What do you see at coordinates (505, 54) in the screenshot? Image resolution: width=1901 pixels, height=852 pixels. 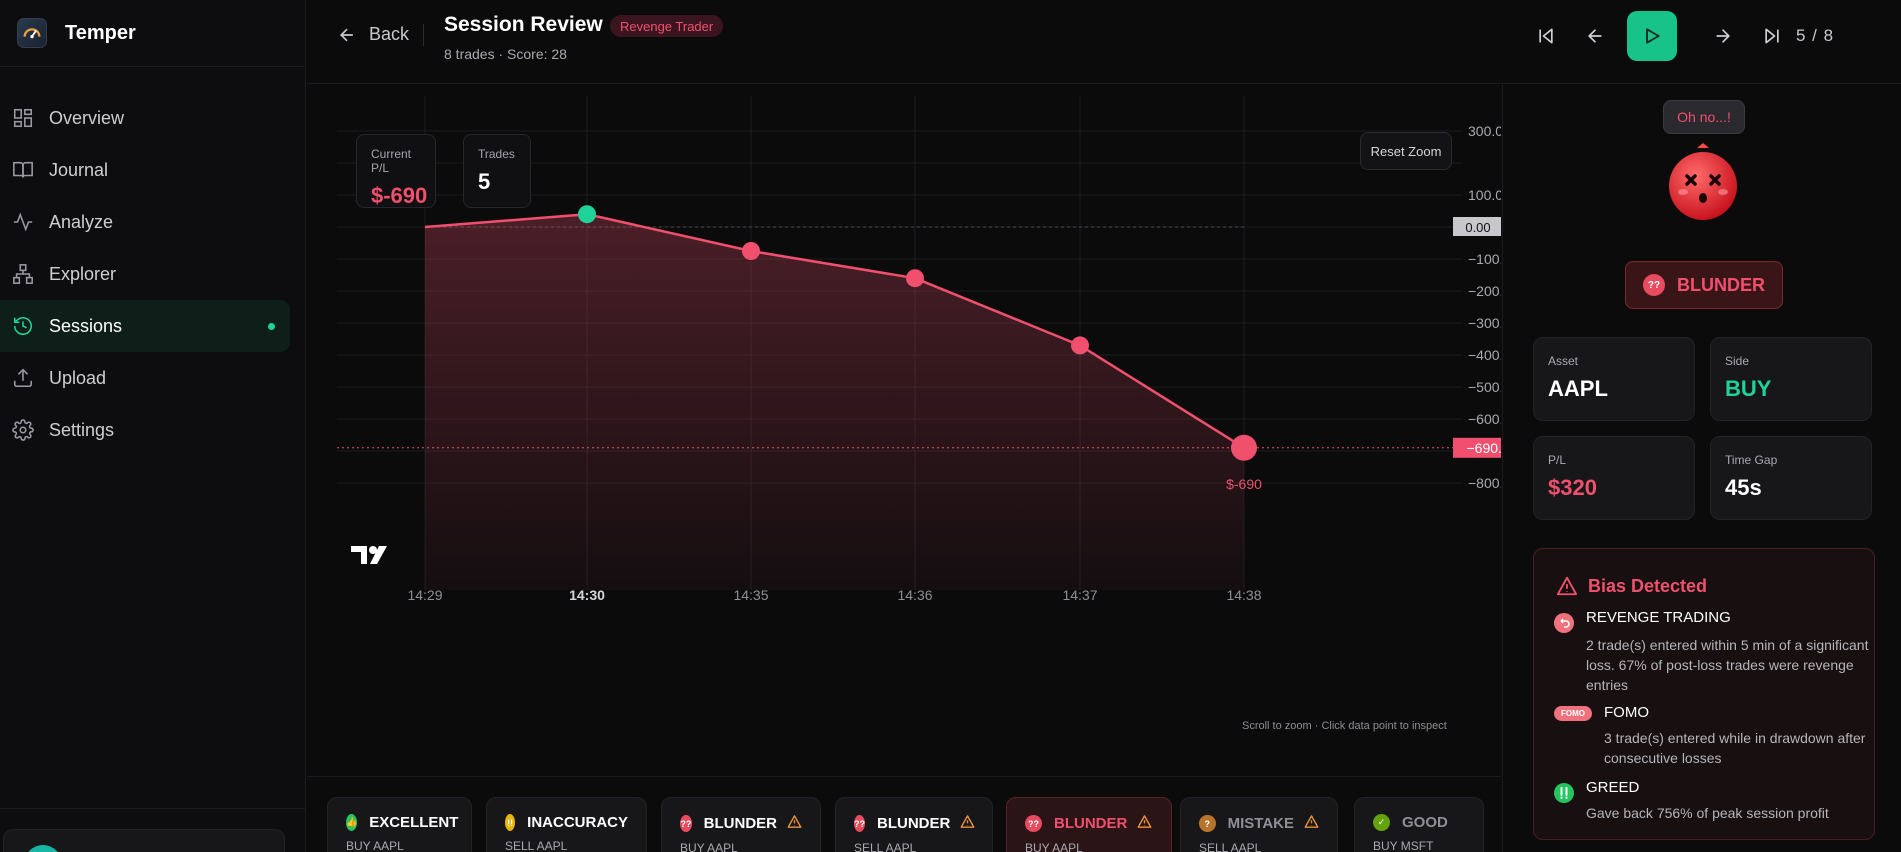 I see `session-summary: 8 trades · Score: 28` at bounding box center [505, 54].